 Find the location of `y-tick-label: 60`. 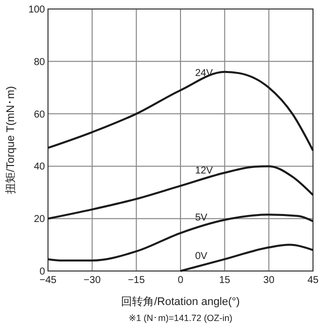

y-tick-label: 60 is located at coordinates (40, 114).